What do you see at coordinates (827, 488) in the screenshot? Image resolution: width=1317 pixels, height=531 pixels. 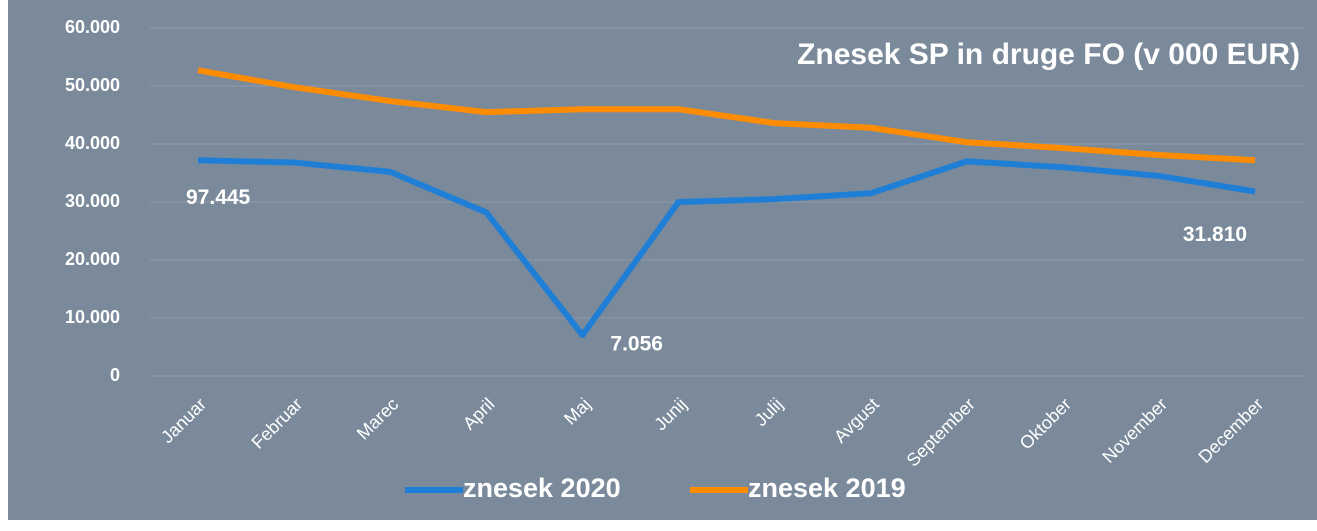 I see `legend-label: znesek 2019` at bounding box center [827, 488].